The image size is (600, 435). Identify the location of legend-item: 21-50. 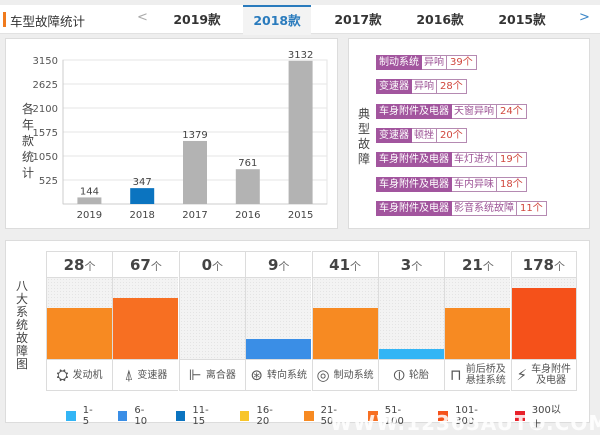
(326, 416).